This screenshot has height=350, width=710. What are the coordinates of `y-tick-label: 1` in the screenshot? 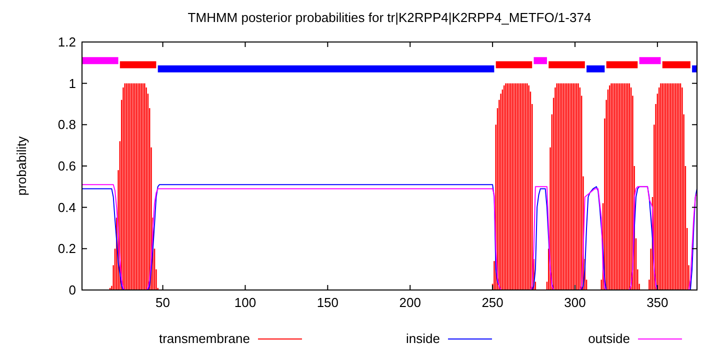 It's located at (72, 83).